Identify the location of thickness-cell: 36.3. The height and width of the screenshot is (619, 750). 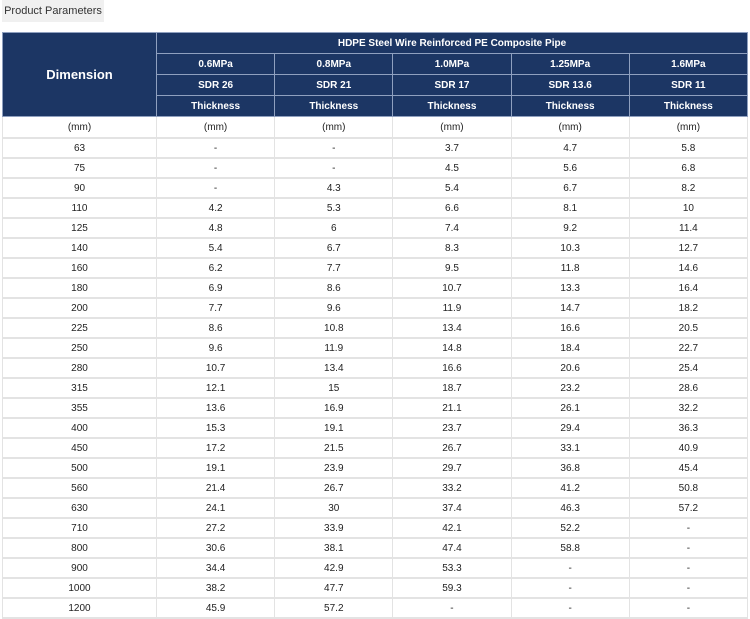
(688, 428).